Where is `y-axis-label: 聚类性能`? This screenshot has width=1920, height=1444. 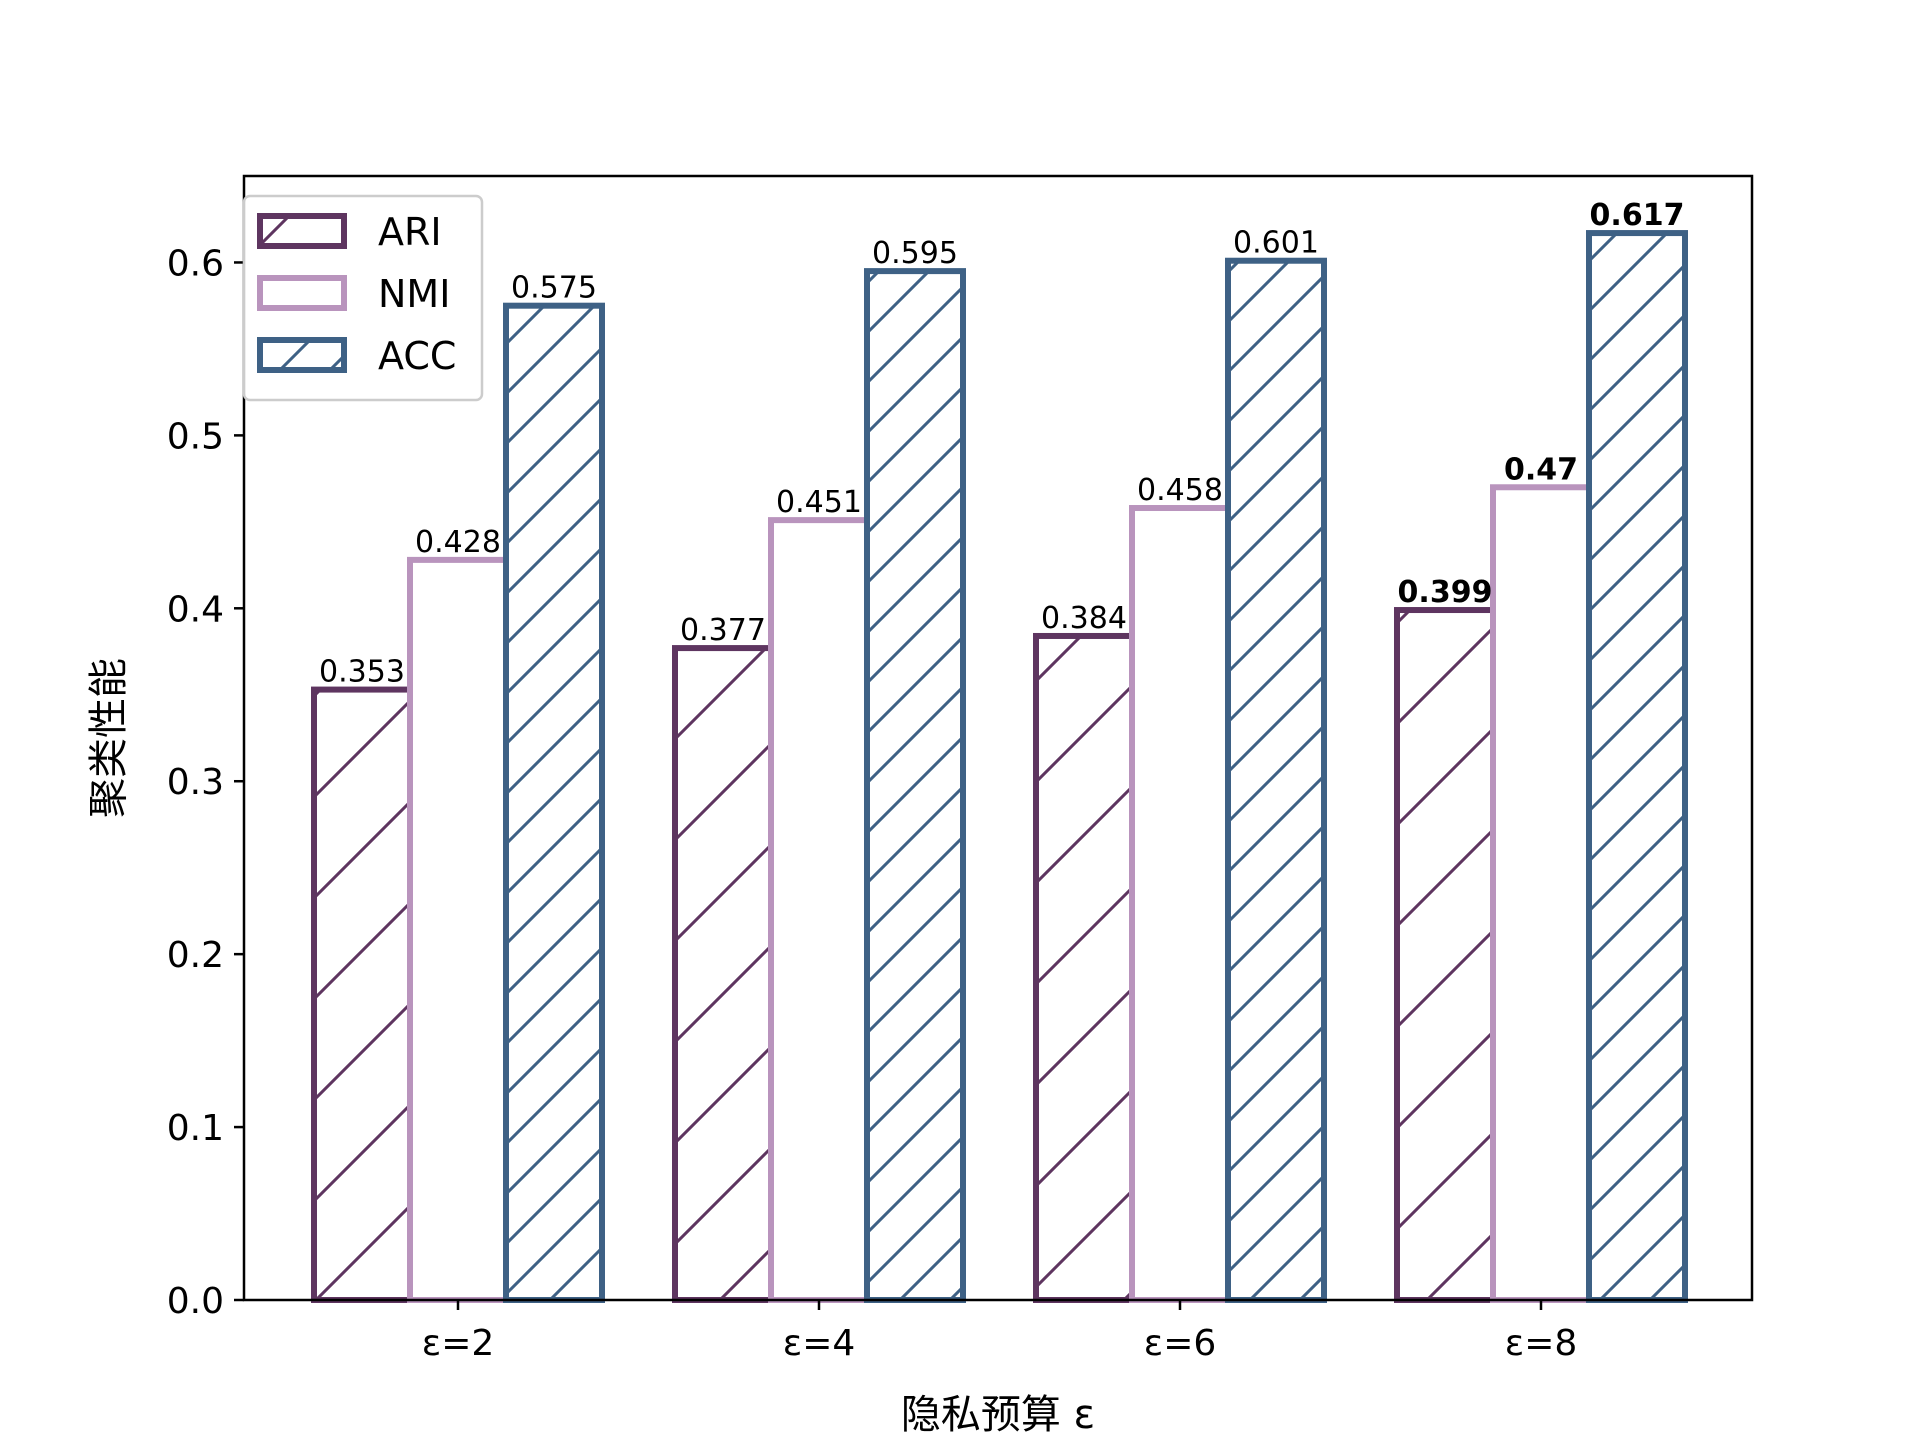 y-axis-label: 聚类性能 is located at coordinates (109, 738).